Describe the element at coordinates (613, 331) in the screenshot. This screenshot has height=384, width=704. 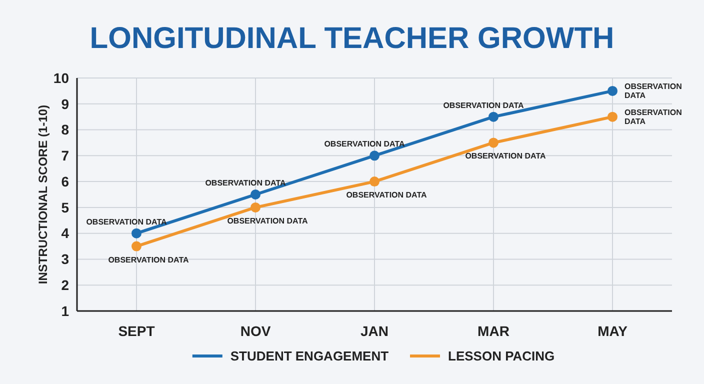
I see `x-tick-label: MAY` at that location.